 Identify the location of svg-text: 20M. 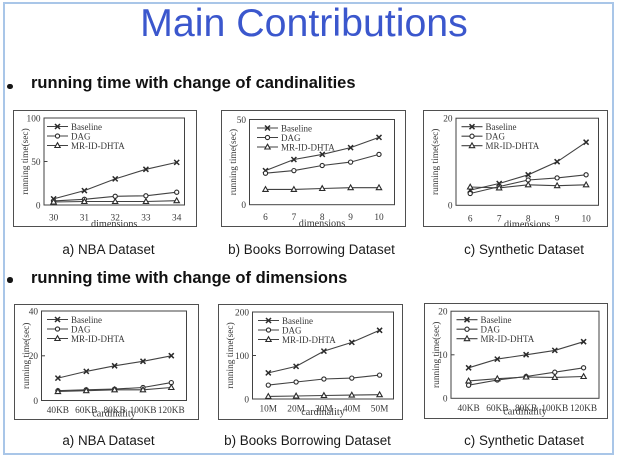
(296, 410).